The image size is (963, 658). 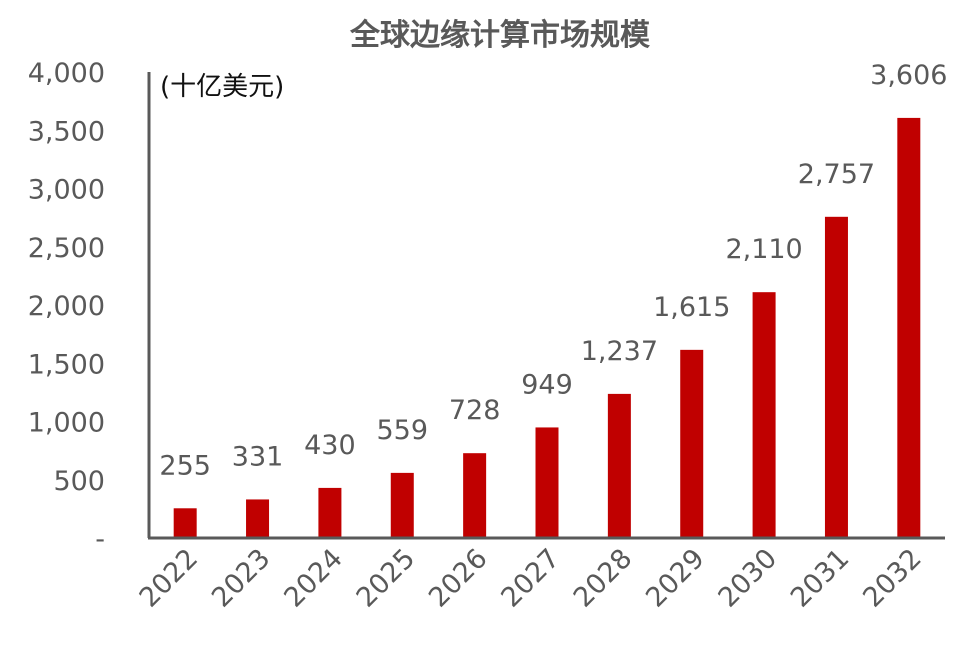 What do you see at coordinates (386, 578) in the screenshot?
I see `x-tick-label: 2025` at bounding box center [386, 578].